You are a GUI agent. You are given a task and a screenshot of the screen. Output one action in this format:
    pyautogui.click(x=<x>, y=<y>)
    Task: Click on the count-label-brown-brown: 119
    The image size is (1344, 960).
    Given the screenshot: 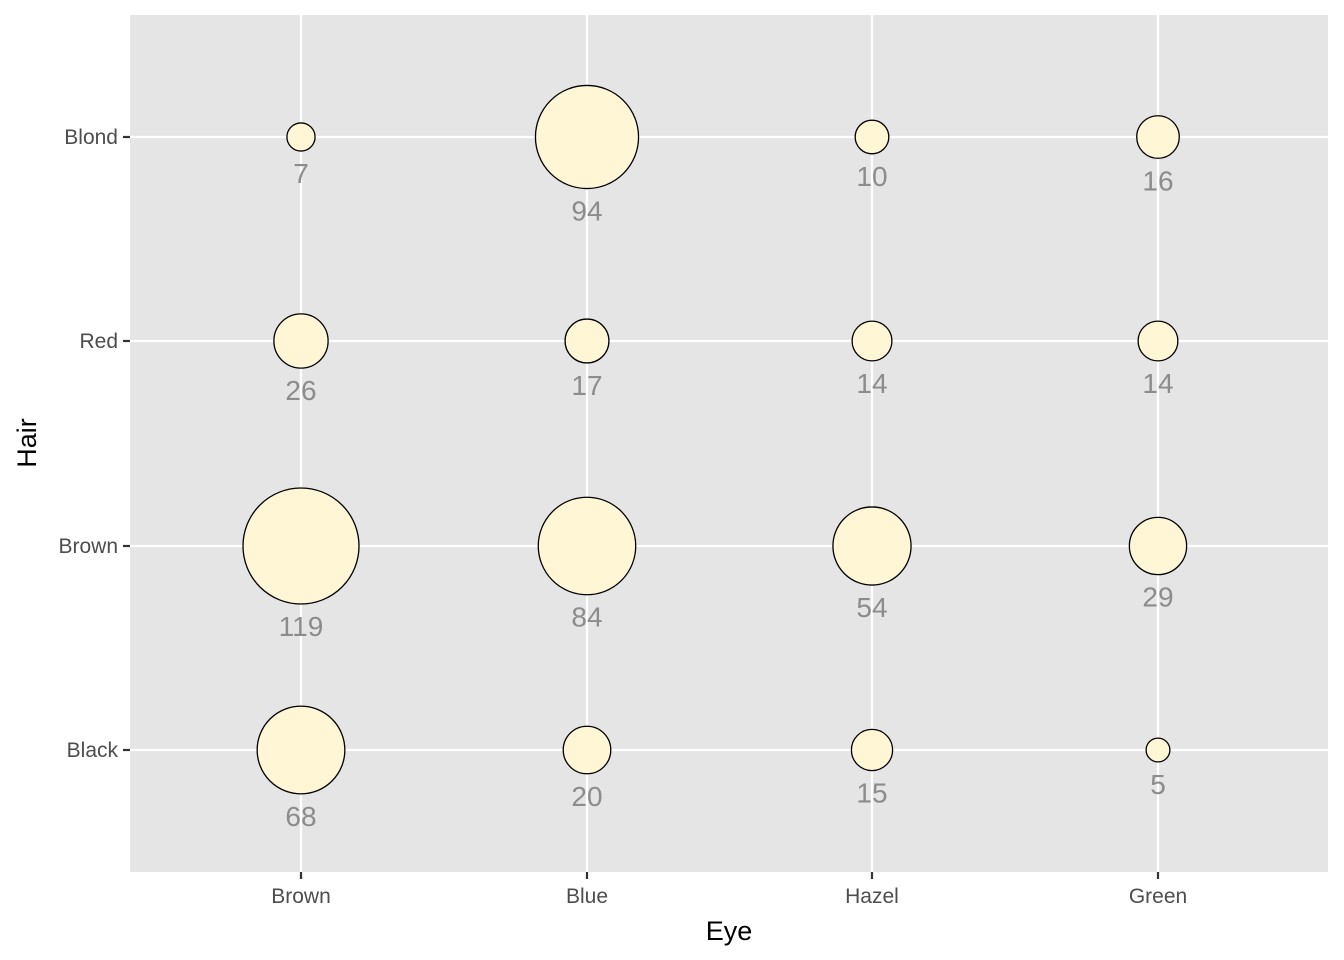 What is the action you would take?
    pyautogui.click(x=301, y=626)
    